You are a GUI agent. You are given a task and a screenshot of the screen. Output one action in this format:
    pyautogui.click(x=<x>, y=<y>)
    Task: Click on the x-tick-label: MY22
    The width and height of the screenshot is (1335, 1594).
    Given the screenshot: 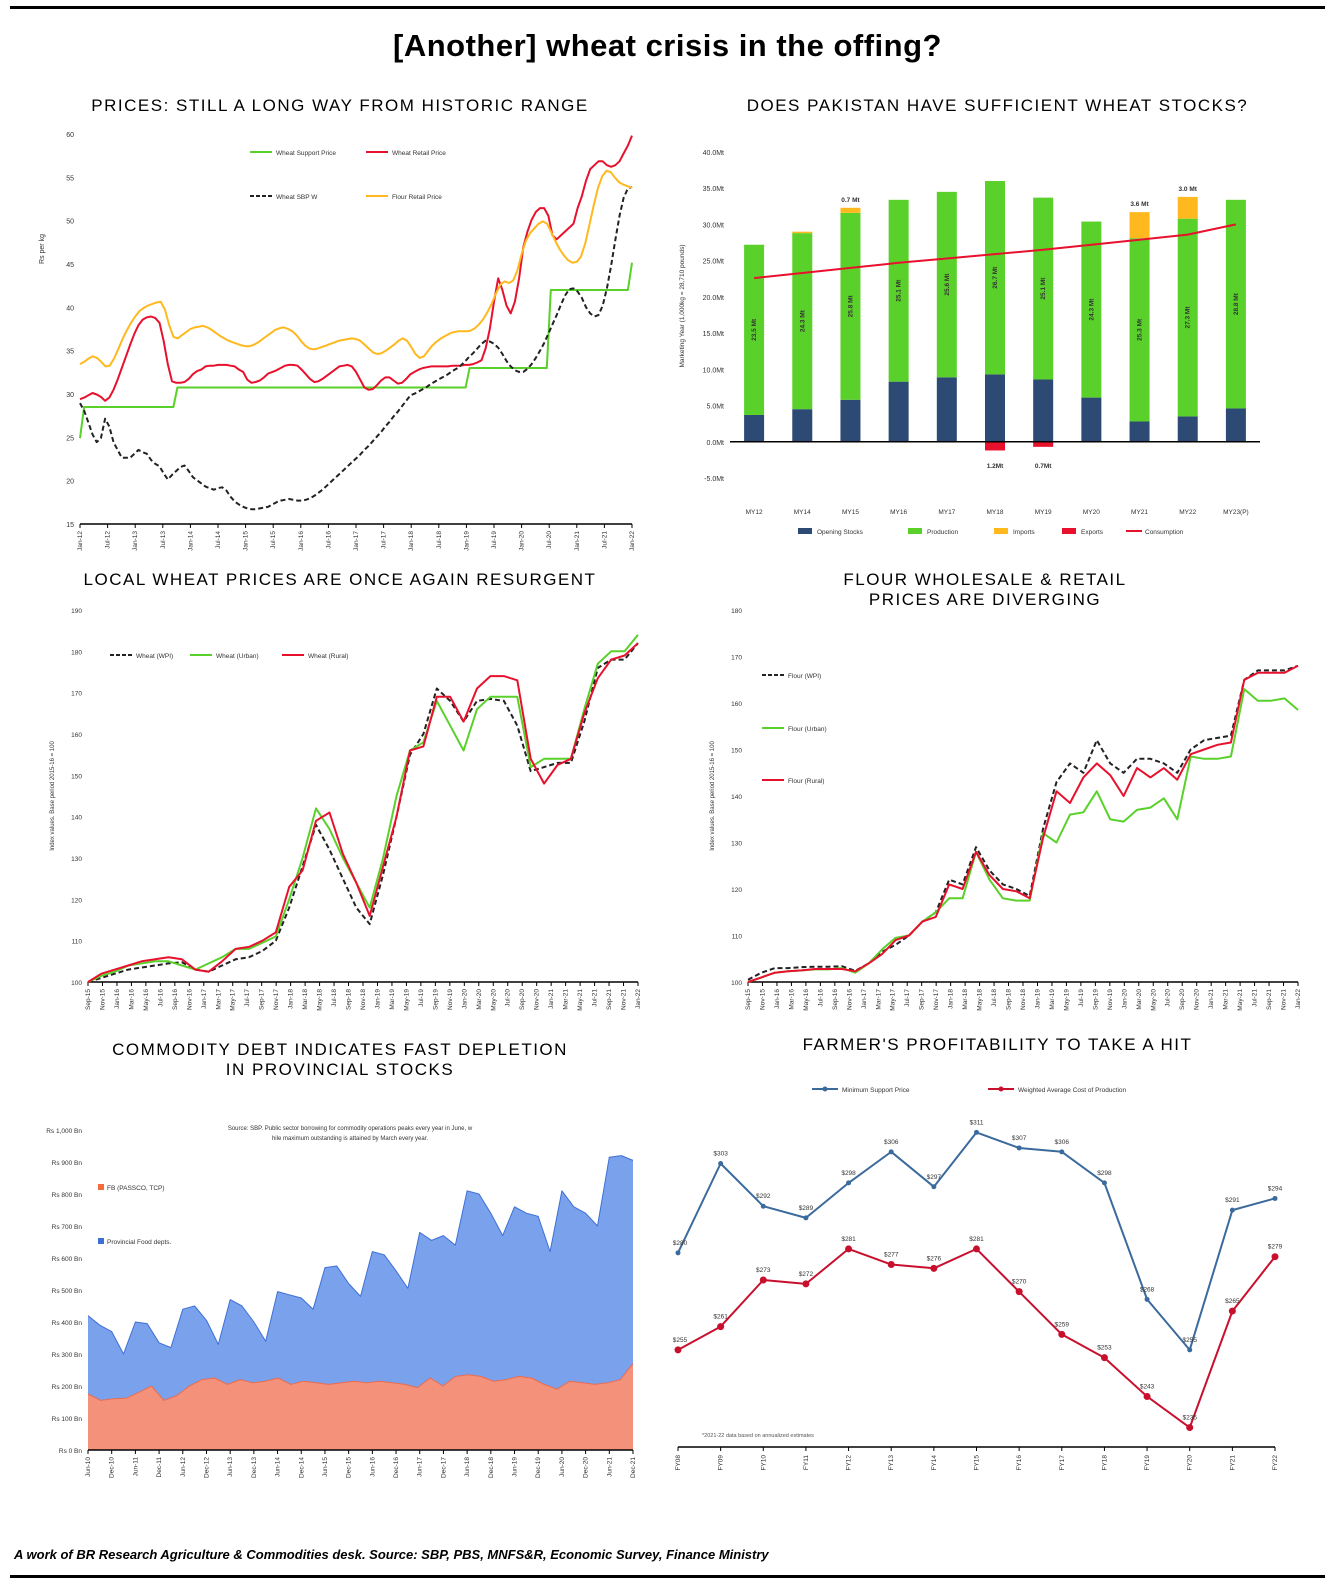 What is the action you would take?
    pyautogui.click(x=1187, y=512)
    